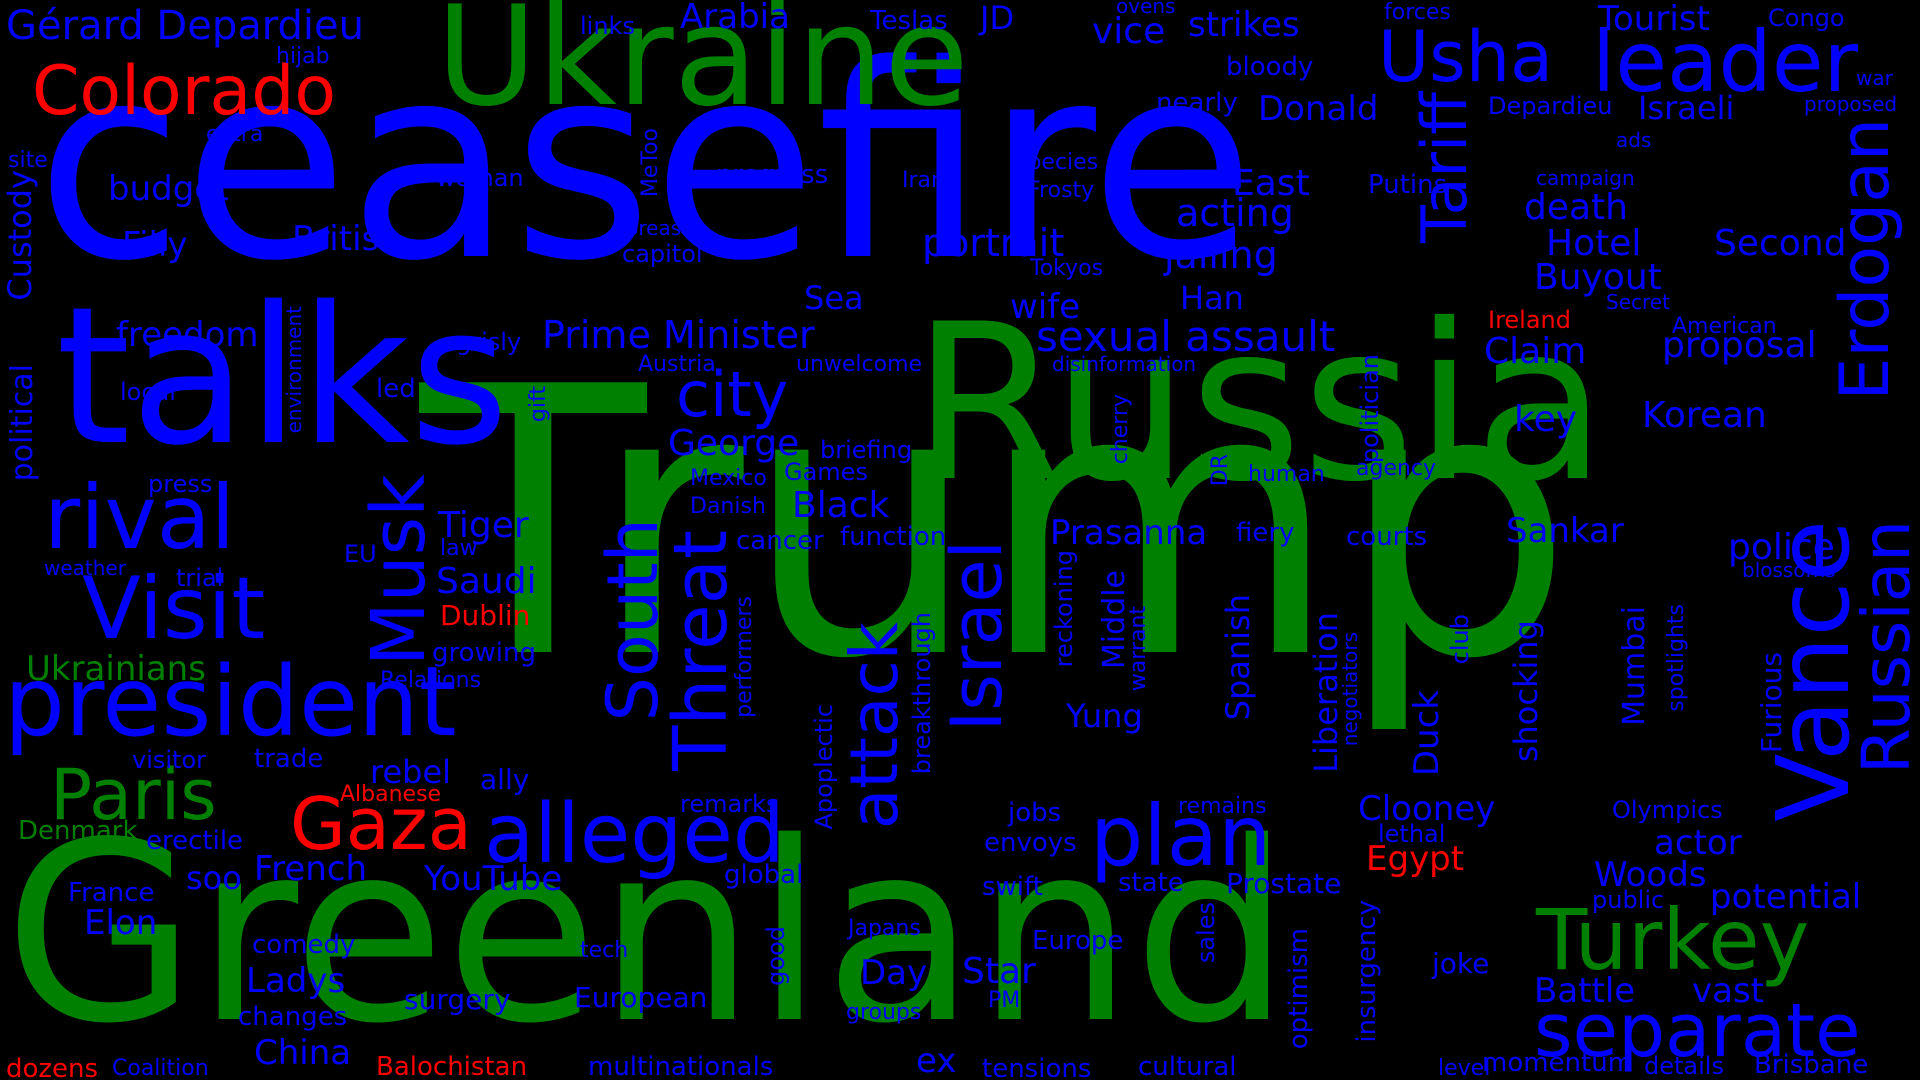  Describe the element at coordinates (396, 389) in the screenshot. I see `word-led: led` at that location.